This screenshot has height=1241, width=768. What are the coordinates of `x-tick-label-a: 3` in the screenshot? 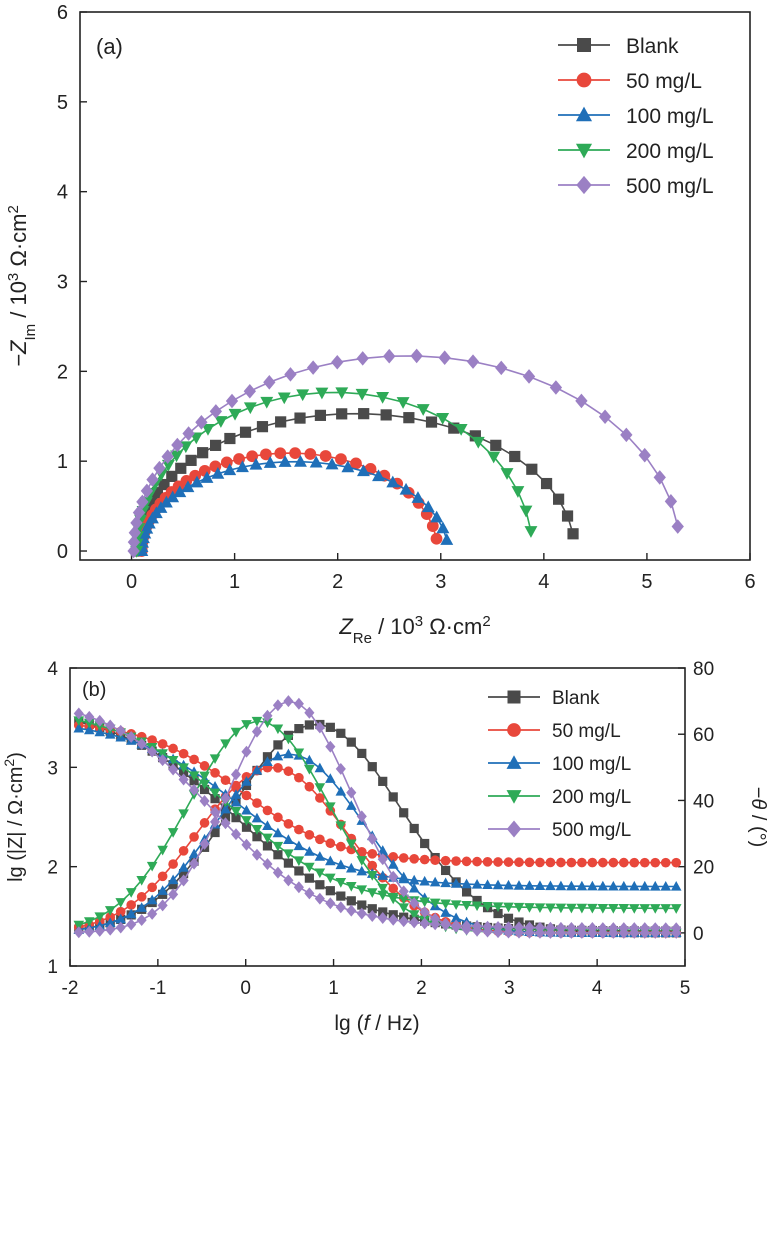 It's located at (440, 582).